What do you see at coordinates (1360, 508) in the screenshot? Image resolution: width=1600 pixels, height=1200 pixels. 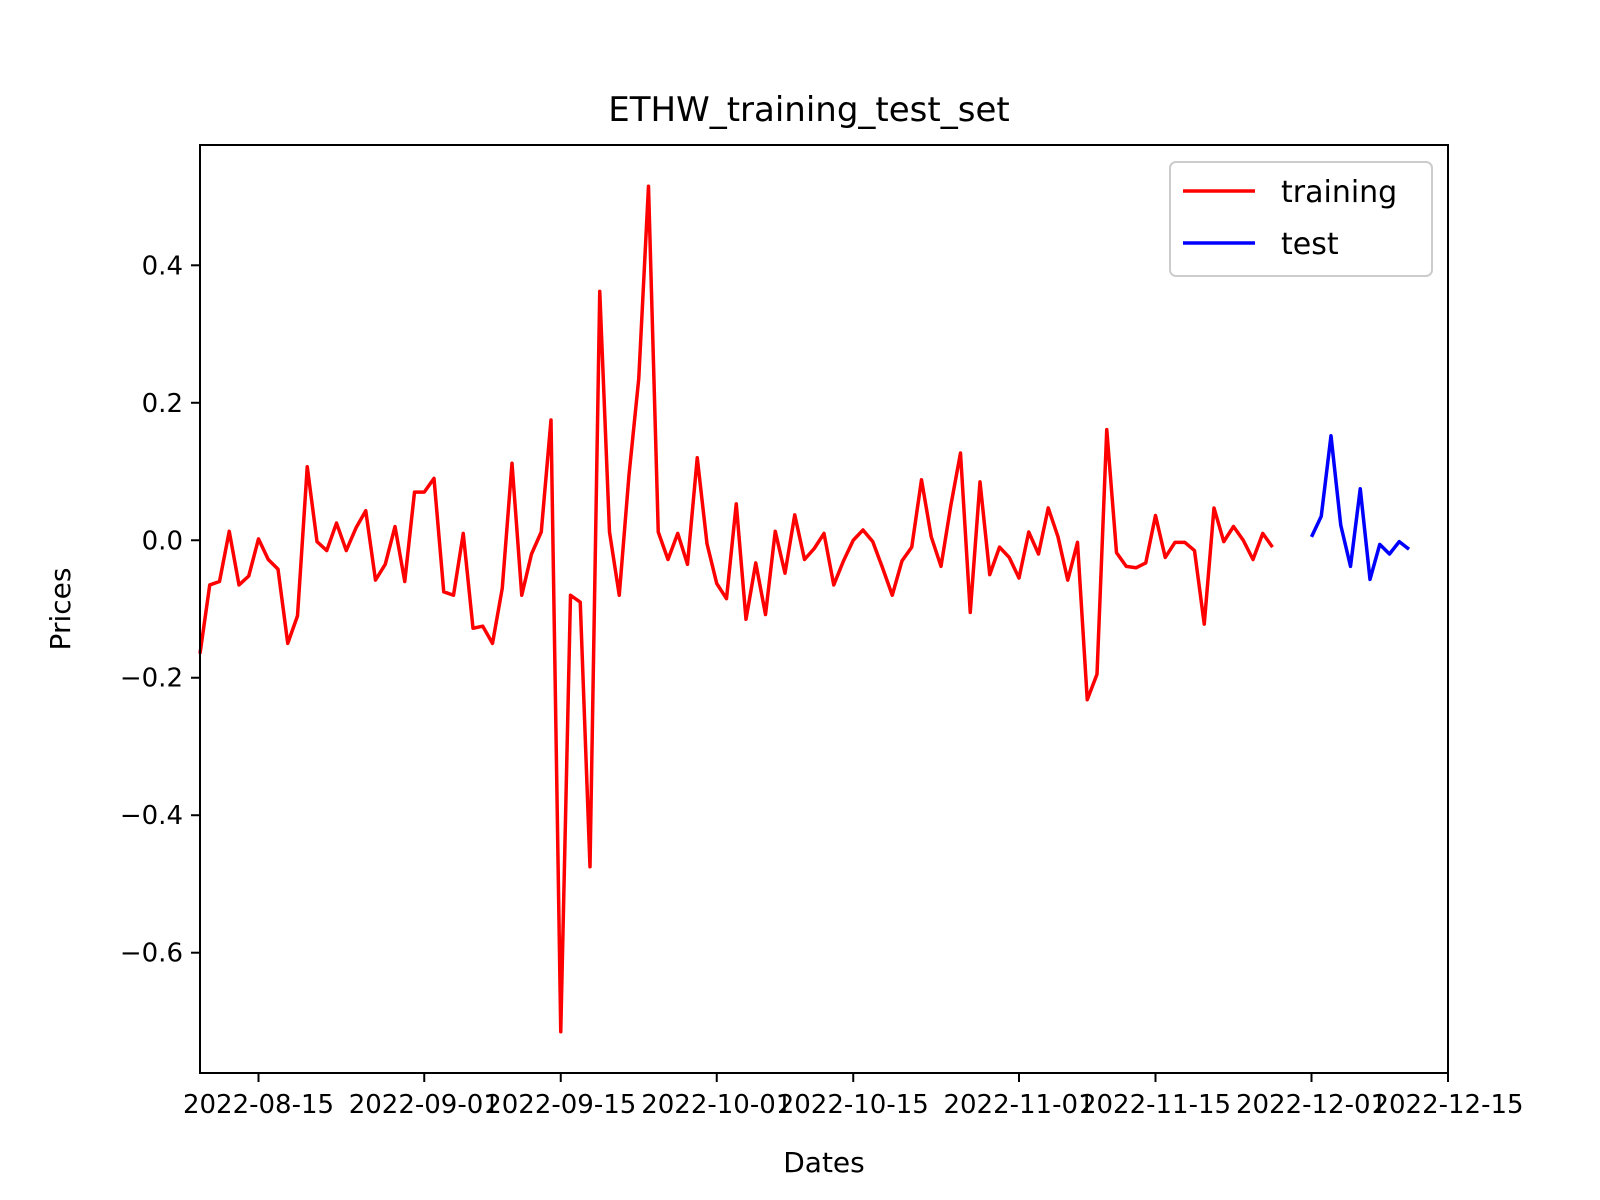 I see `series-line-test` at bounding box center [1360, 508].